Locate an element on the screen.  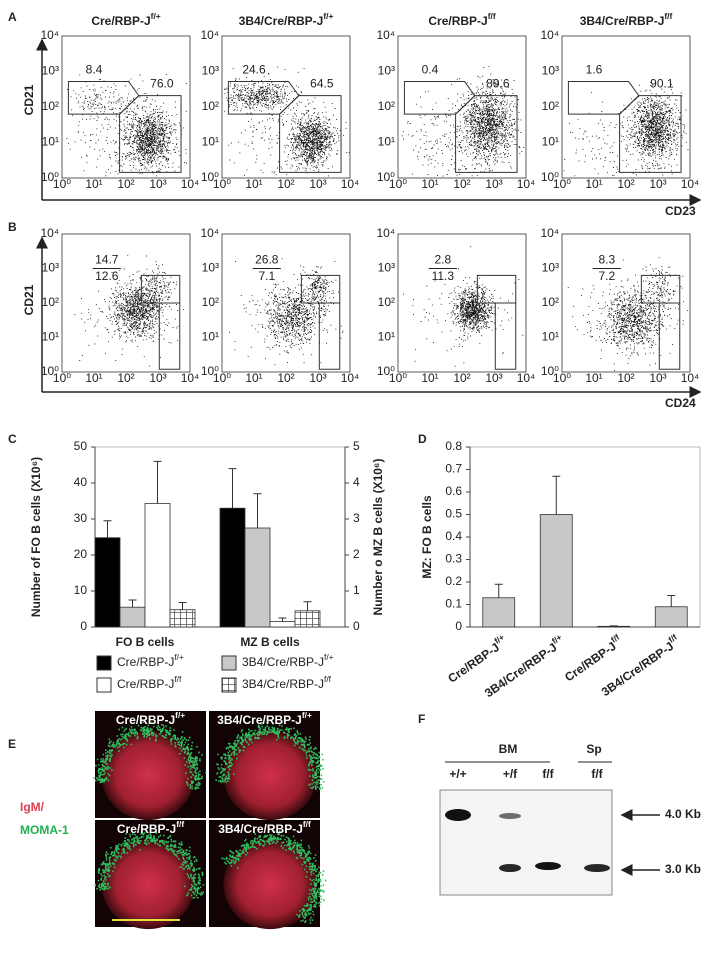
panel-label: A is located at coordinates (12, 17).